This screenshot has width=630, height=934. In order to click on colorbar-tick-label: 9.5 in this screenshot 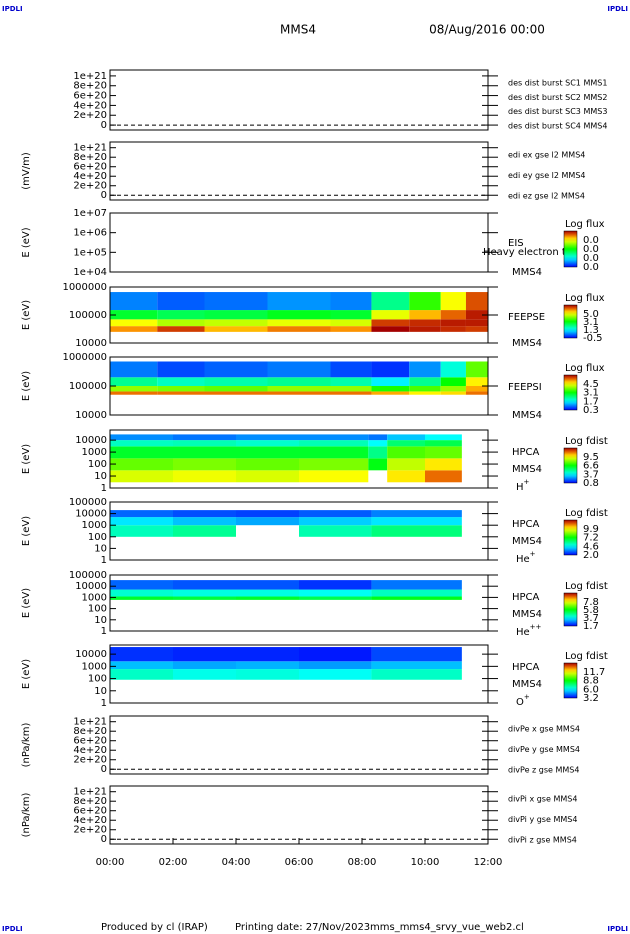, I will do `click(591, 457)`.